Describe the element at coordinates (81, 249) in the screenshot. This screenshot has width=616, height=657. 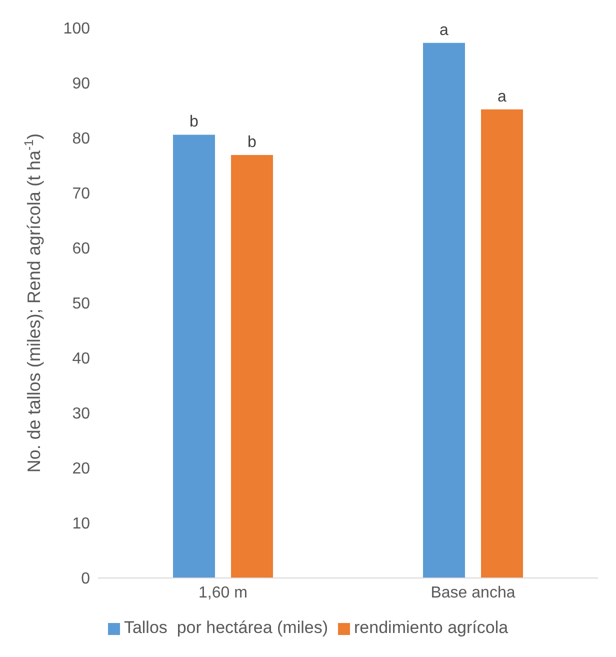
I see `y-tick-label: 60` at that location.